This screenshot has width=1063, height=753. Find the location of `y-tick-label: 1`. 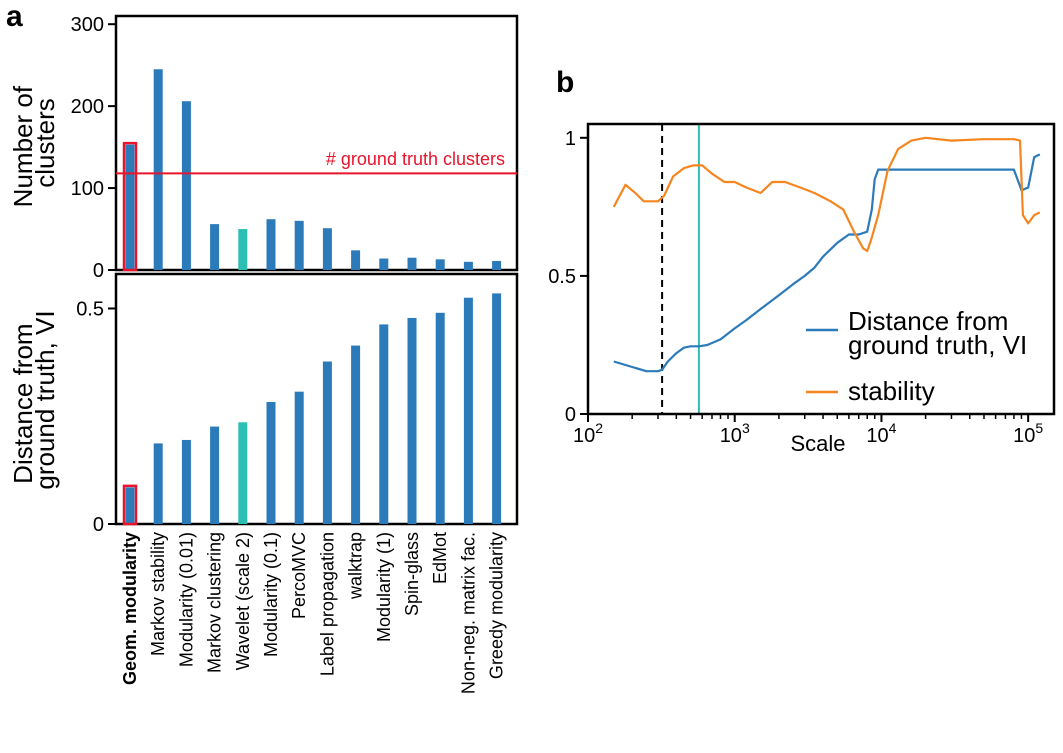

y-tick-label: 1 is located at coordinates (570, 139).